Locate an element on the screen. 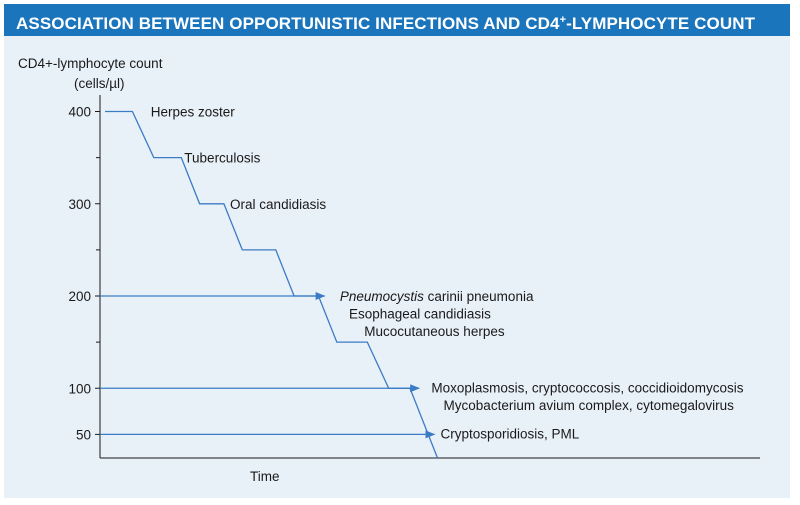 This screenshot has height=505, width=800. x-axis-label: Time is located at coordinates (265, 476).